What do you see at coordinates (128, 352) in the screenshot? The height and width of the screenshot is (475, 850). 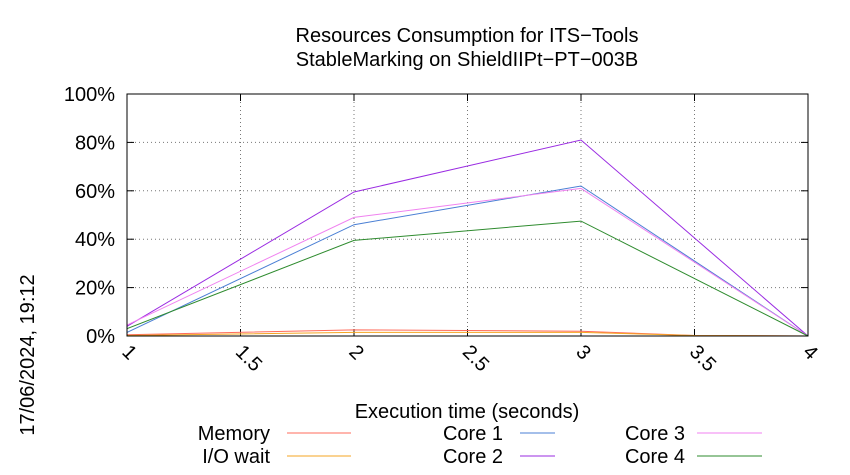 I see `x-tick-label: 1` at bounding box center [128, 352].